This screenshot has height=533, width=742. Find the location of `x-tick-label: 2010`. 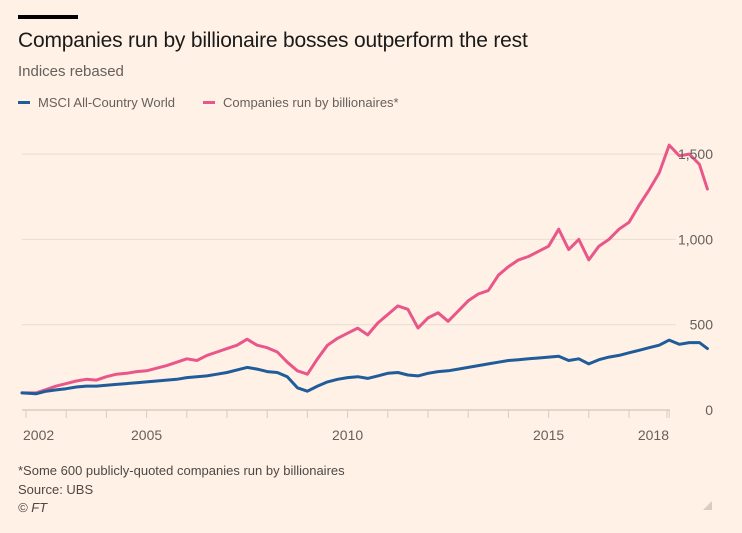

x-tick-label: 2010 is located at coordinates (347, 435).